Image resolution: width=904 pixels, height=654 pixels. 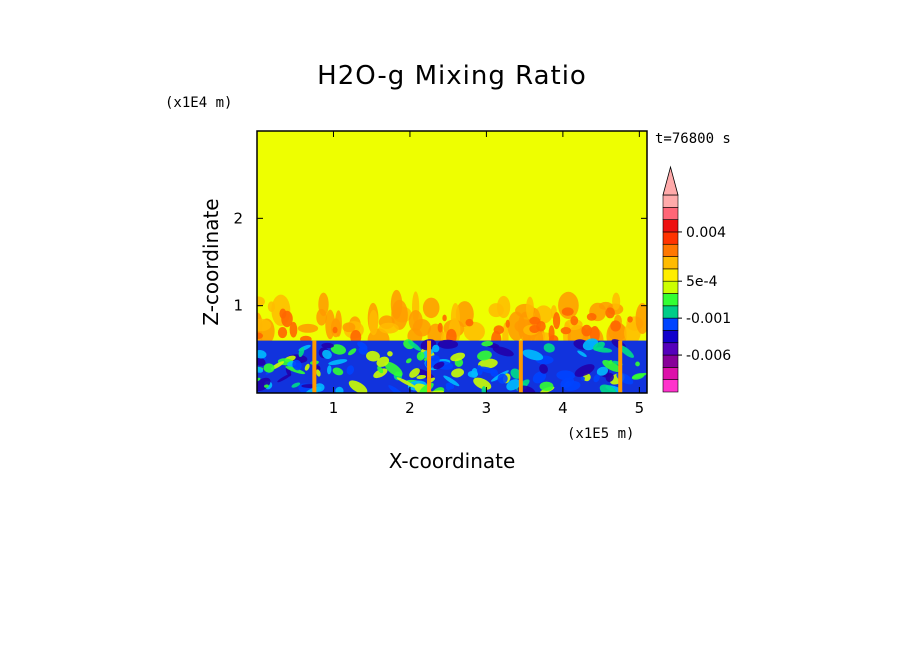 What do you see at coordinates (563, 408) in the screenshot?
I see `x-tick-label: 4` at bounding box center [563, 408].